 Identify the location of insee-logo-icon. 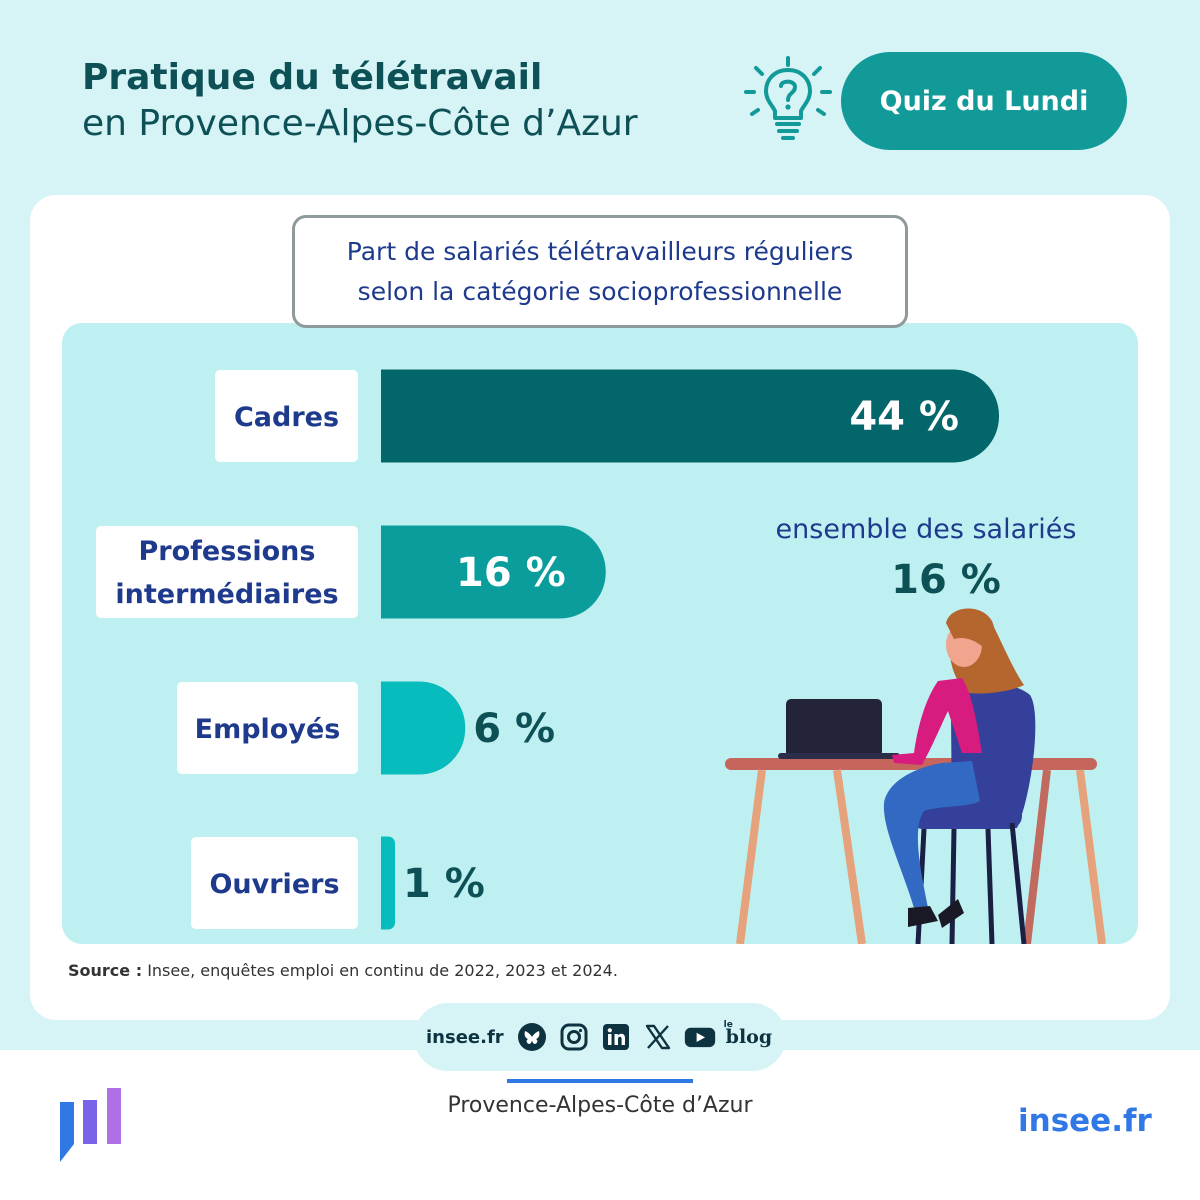
(90, 1125).